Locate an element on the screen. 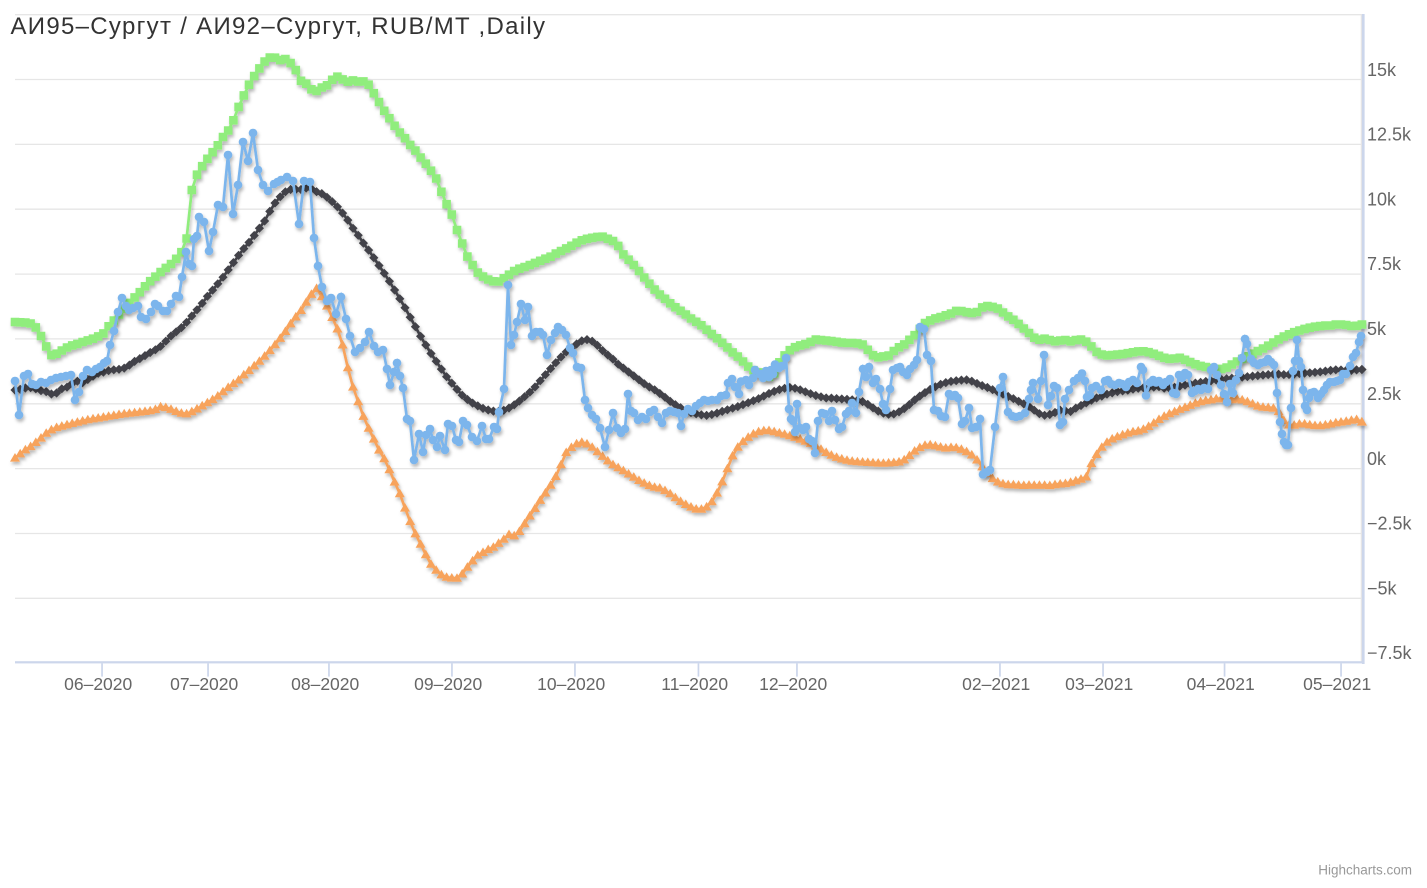 The image size is (1427, 888). svg-text: 15k is located at coordinates (1382, 70).